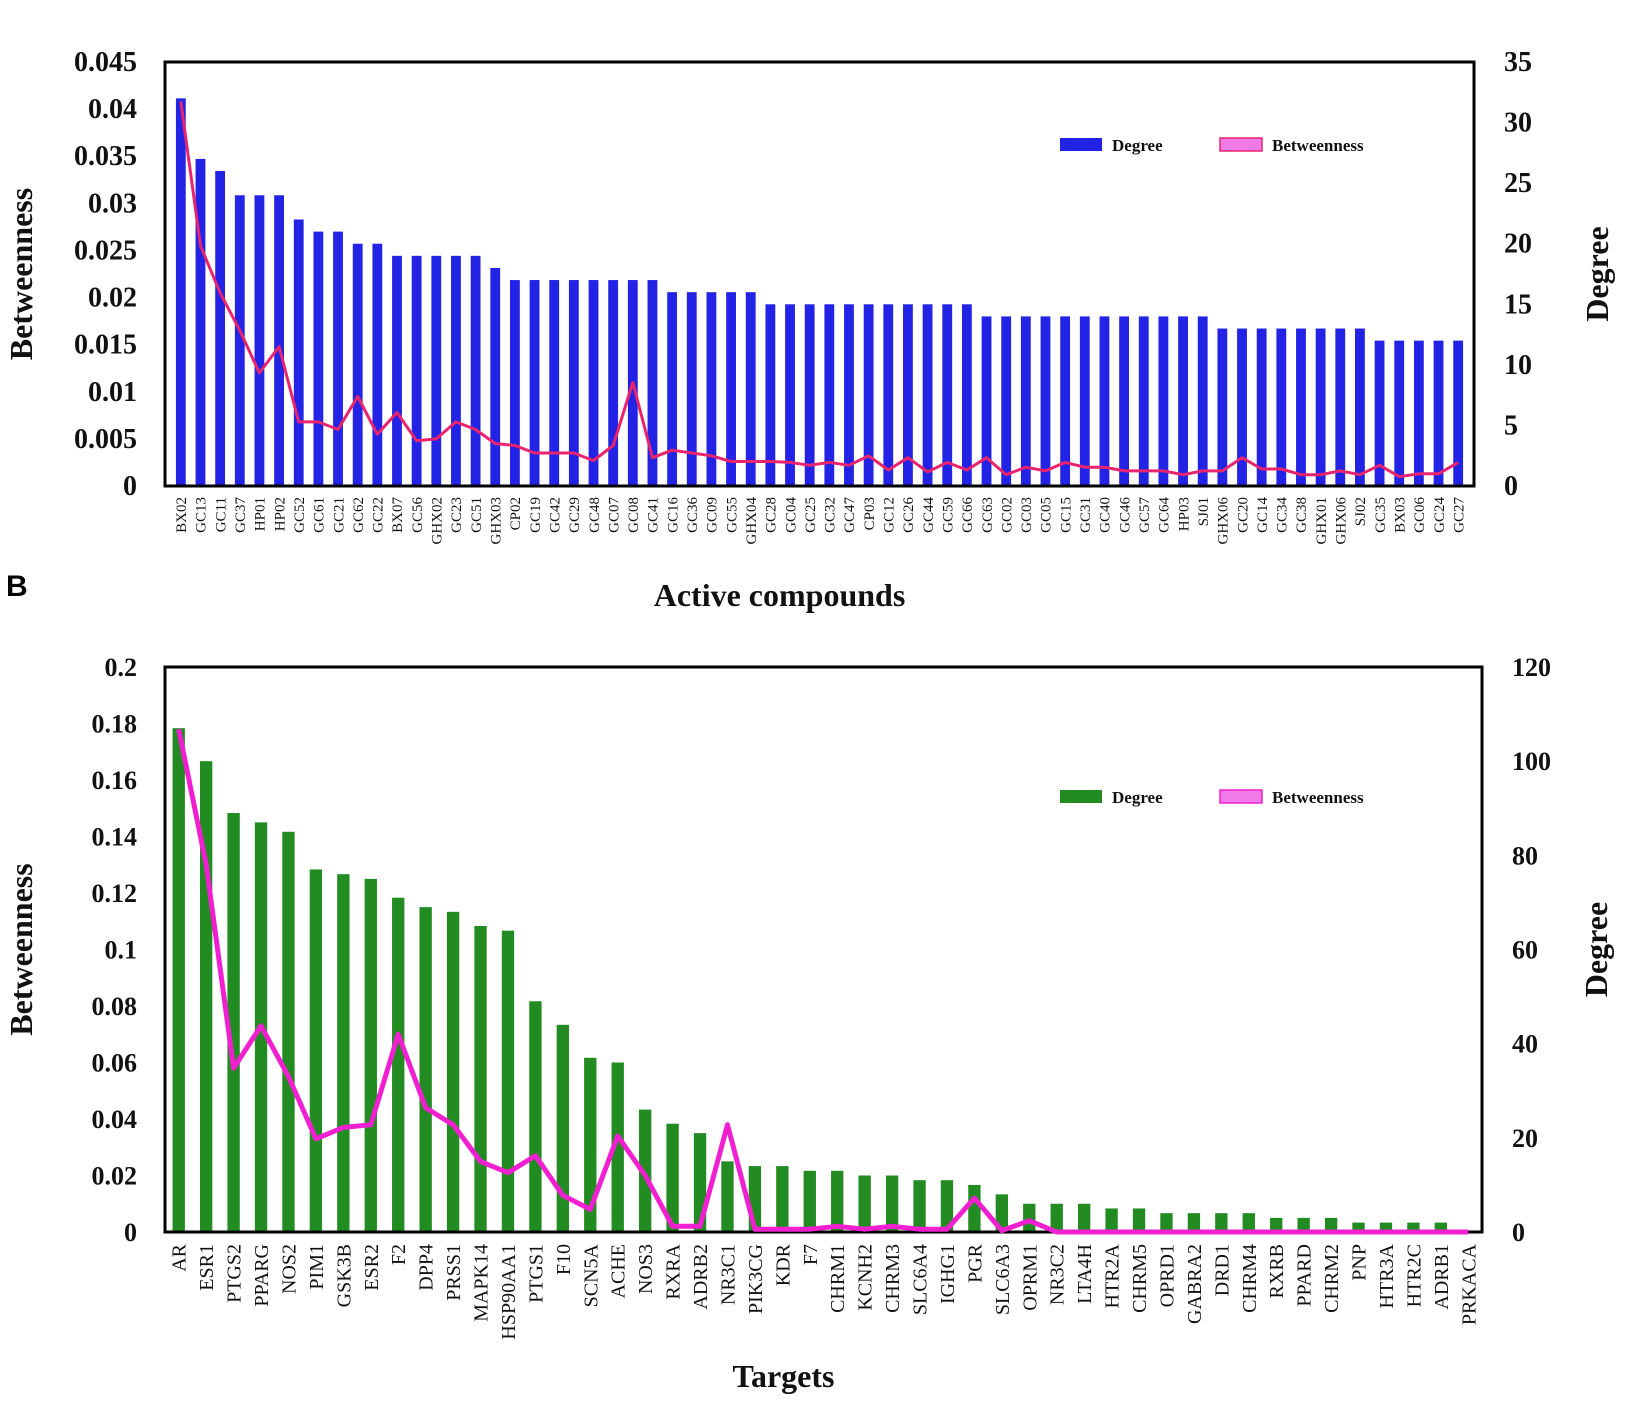 The width and height of the screenshot is (1630, 1413). I want to click on chart1-category-label: GC40, so click(1106, 515).